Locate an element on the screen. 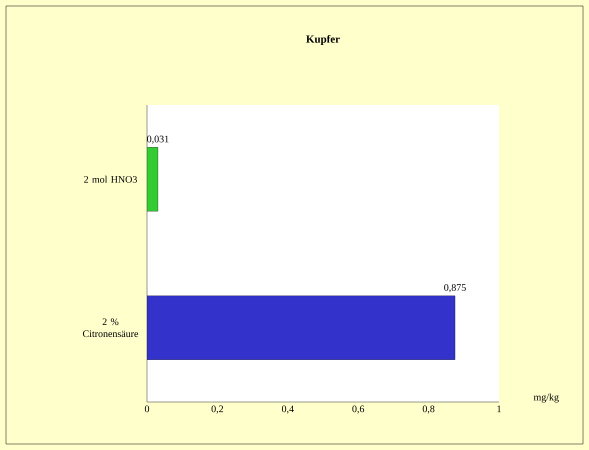  x-axis-title: mg/kg is located at coordinates (546, 398).